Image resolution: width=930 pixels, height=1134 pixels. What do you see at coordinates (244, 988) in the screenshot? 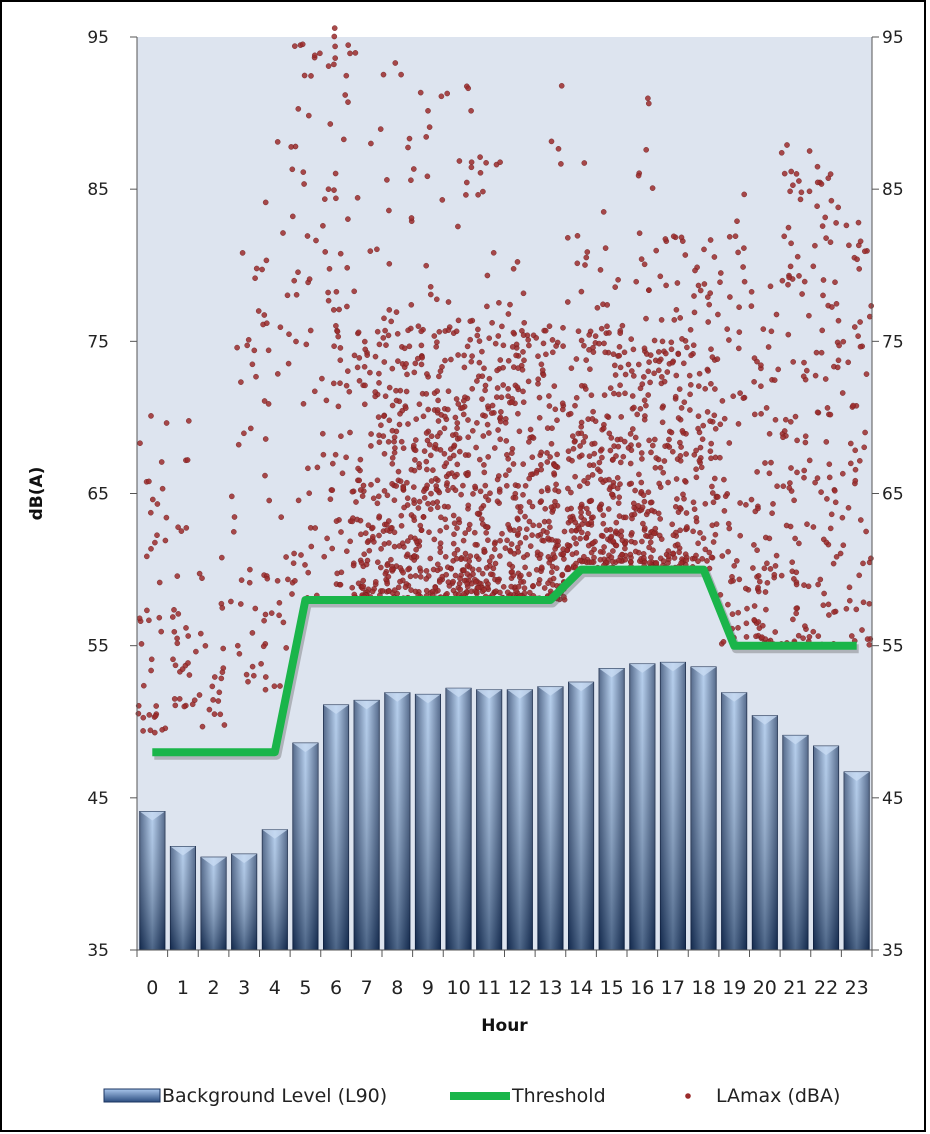
I see `x-tick-label: 3` at bounding box center [244, 988].